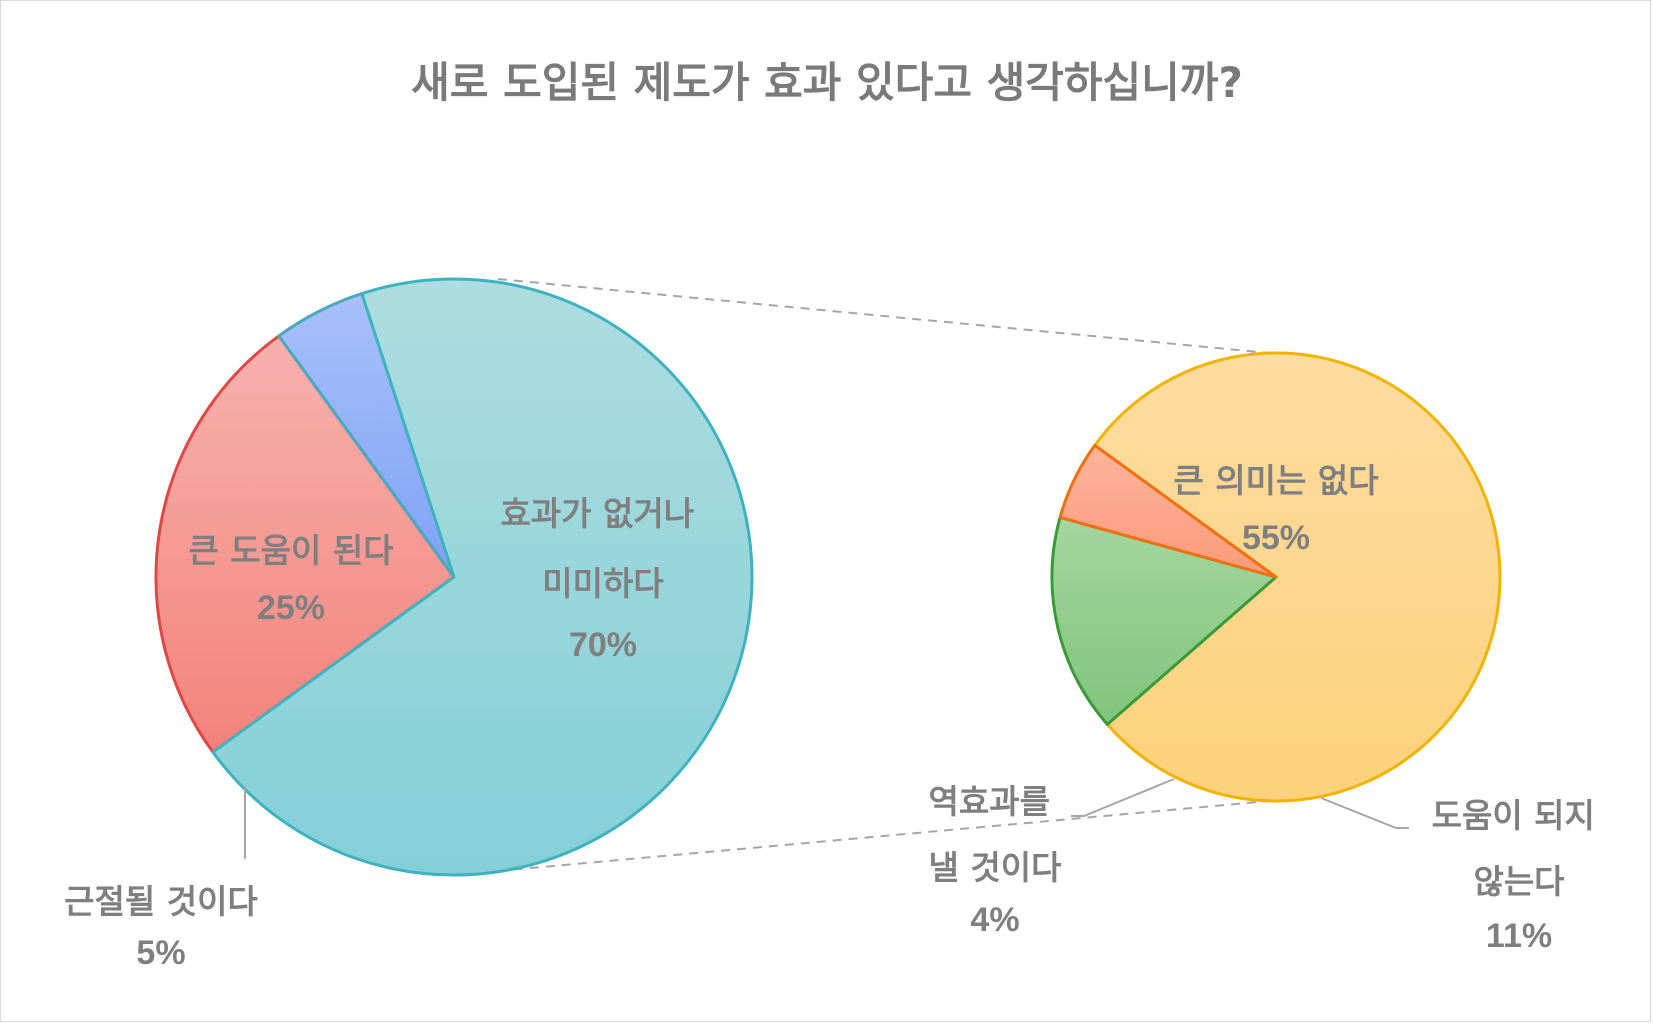 Image resolution: width=1653 pixels, height=1025 pixels. What do you see at coordinates (291, 608) in the screenshot?
I see `slice-value-big-help: 25%` at bounding box center [291, 608].